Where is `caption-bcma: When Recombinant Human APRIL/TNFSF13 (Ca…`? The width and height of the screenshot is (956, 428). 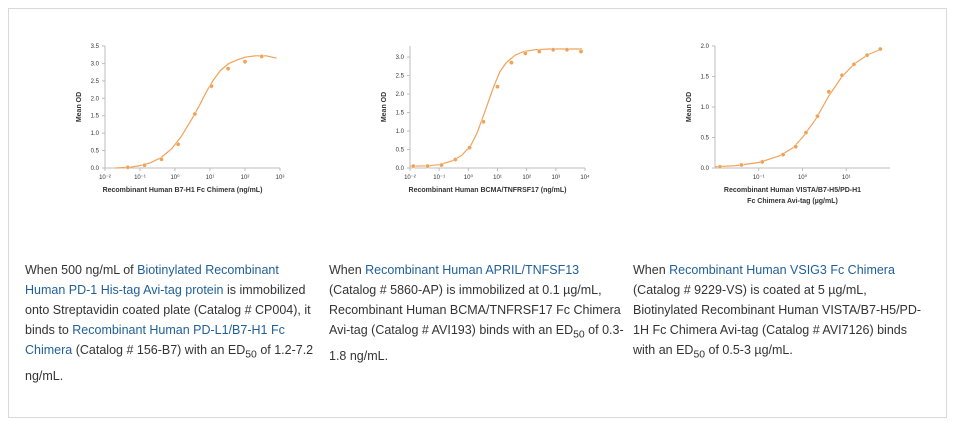 caption-bcma: When Recombinant Human APRIL/TNFSF13 (Ca… is located at coordinates (477, 313).